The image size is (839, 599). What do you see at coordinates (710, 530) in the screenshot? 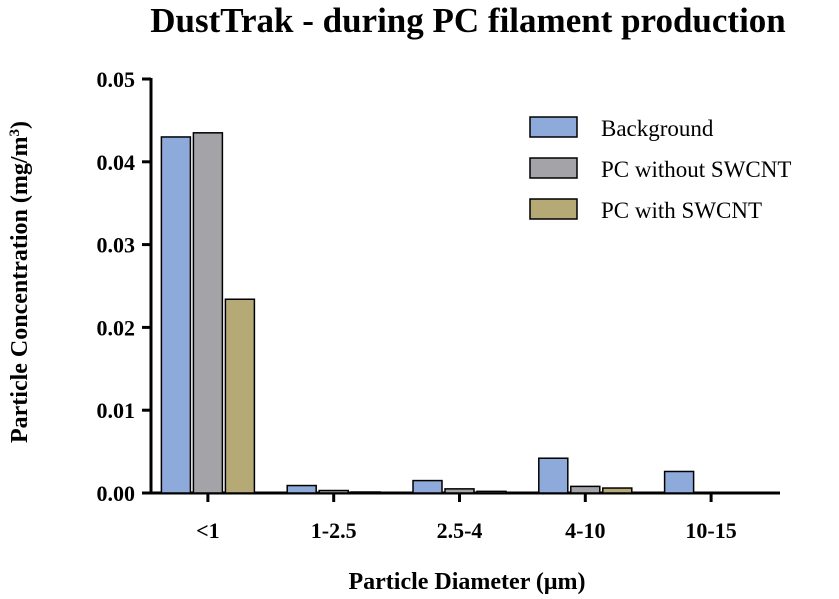
I see `x-tick-label: 10-15` at bounding box center [710, 530].